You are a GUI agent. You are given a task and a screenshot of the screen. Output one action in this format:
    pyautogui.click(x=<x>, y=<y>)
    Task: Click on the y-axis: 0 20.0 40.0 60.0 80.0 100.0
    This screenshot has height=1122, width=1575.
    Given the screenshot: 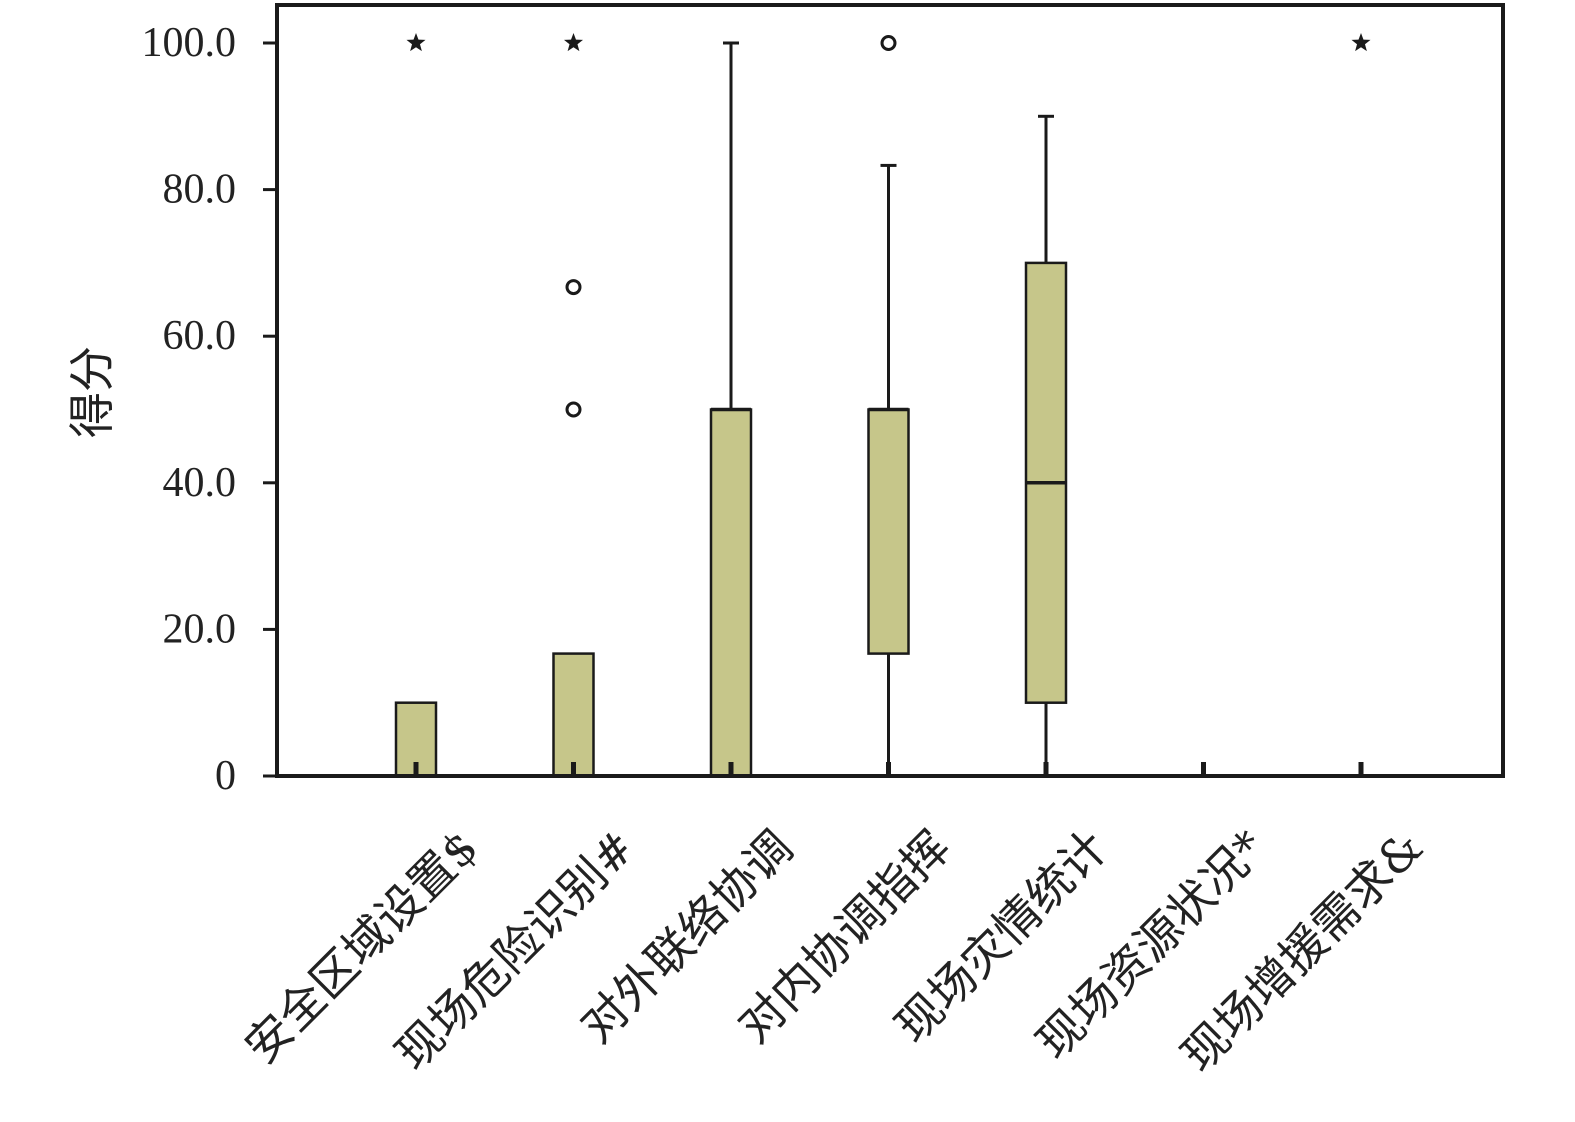 What is the action you would take?
    pyautogui.click(x=209, y=409)
    